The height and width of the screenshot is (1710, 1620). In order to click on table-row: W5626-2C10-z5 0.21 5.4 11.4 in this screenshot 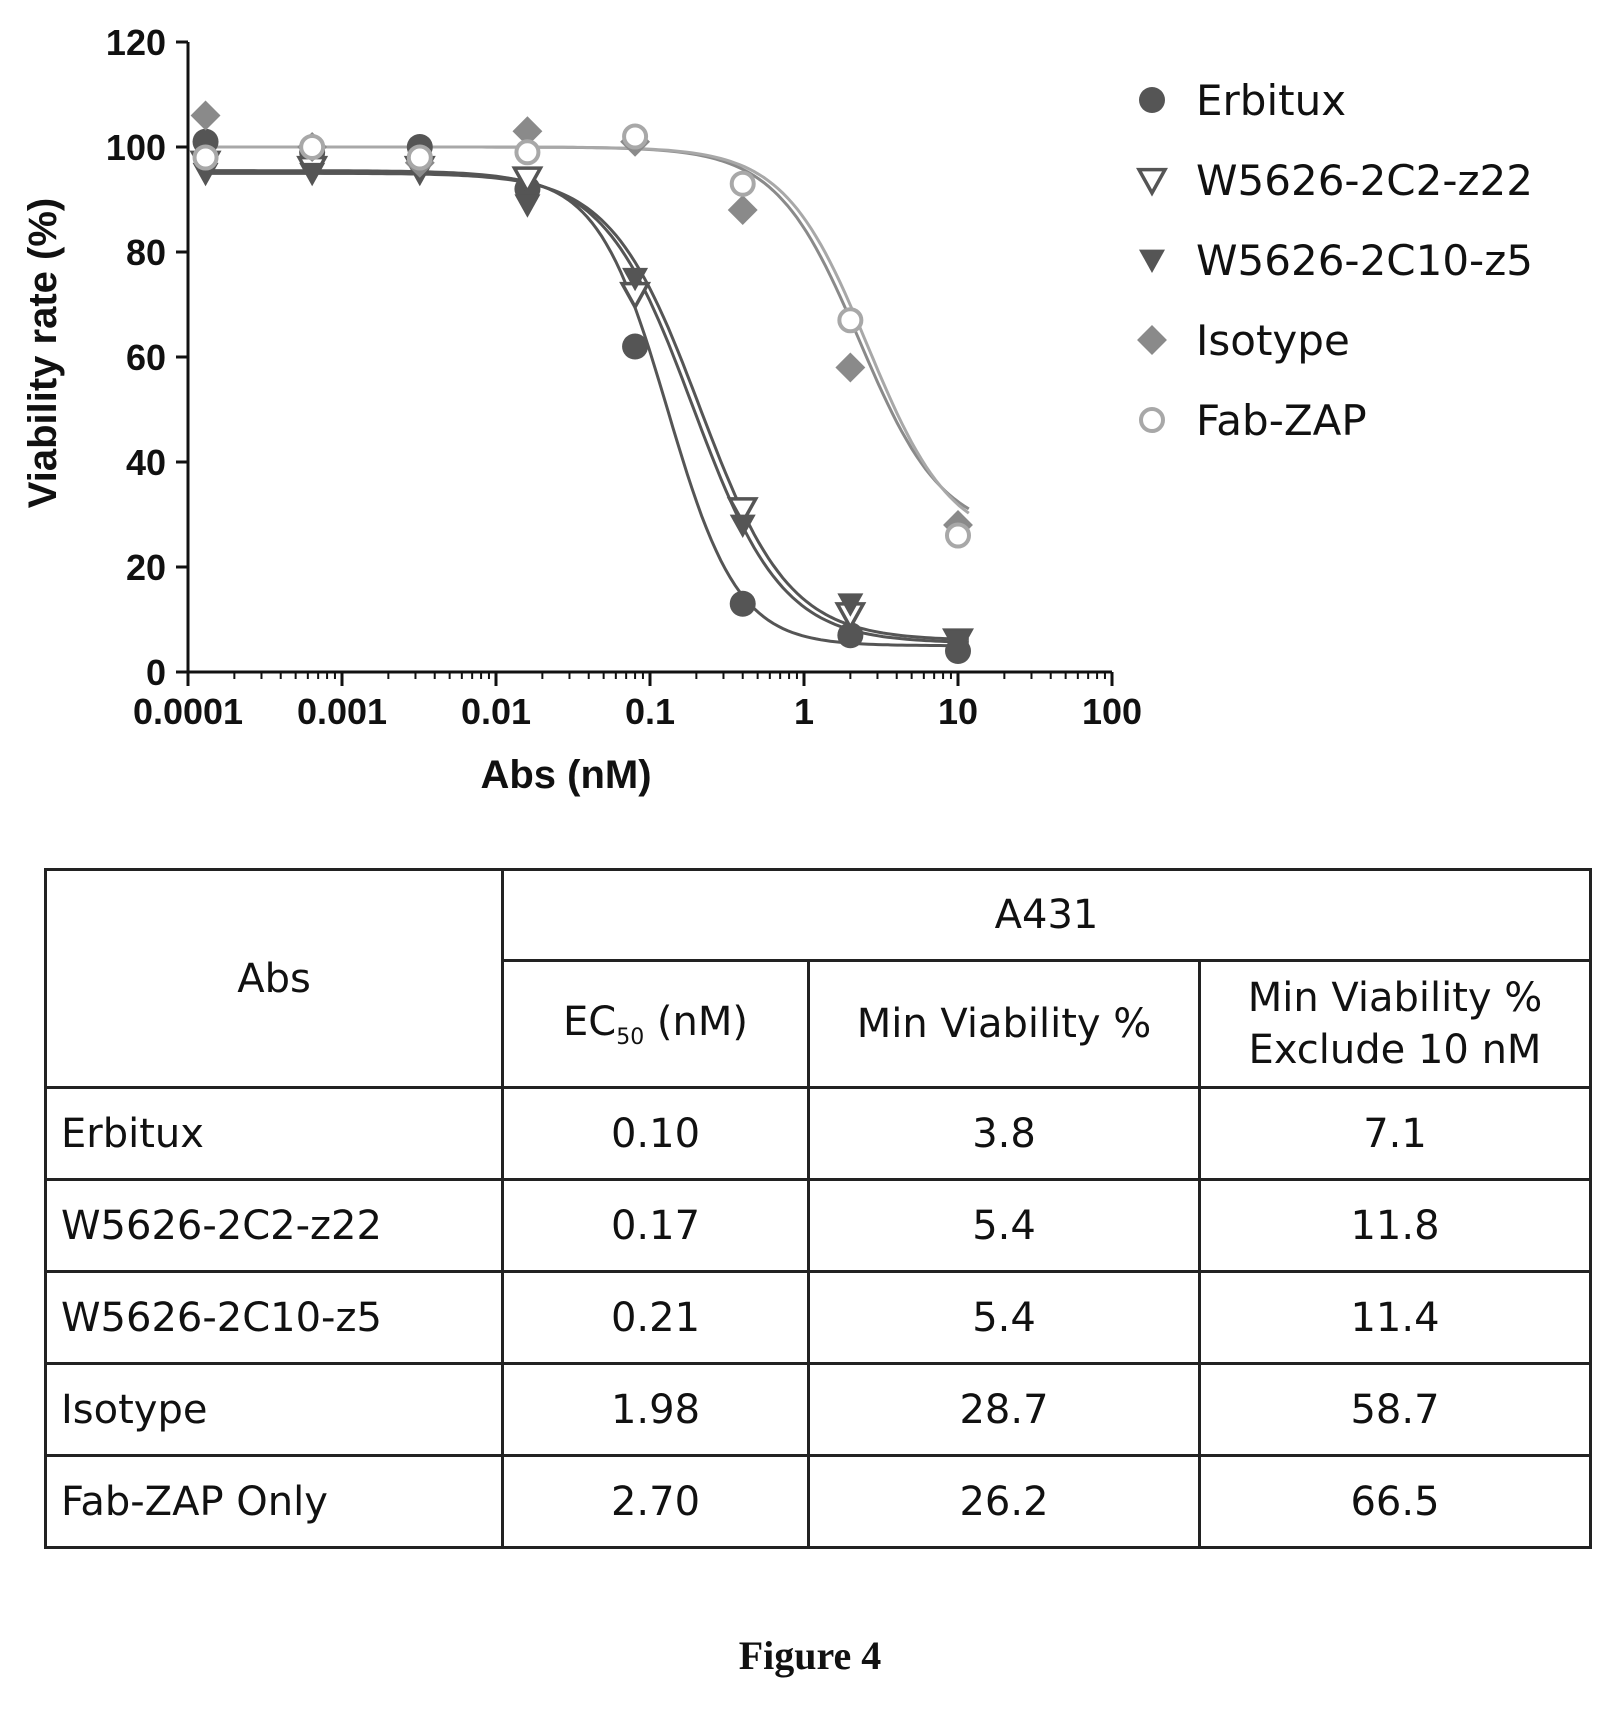, I will do `click(818, 1317)`.